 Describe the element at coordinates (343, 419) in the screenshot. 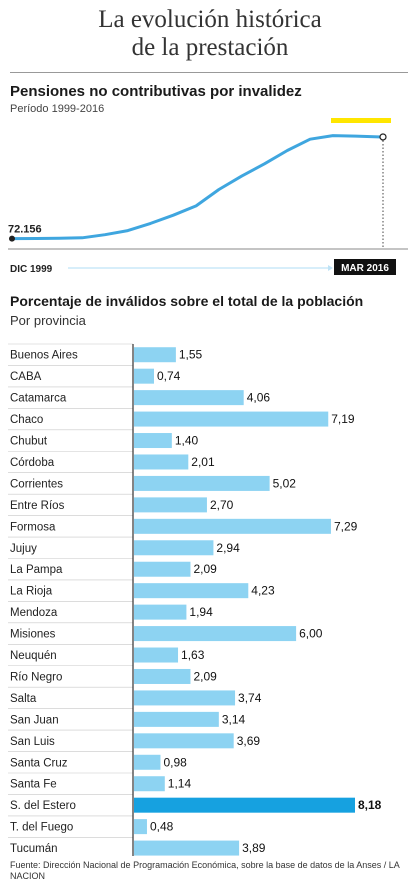

I see `bar-value-label: 7,19` at that location.